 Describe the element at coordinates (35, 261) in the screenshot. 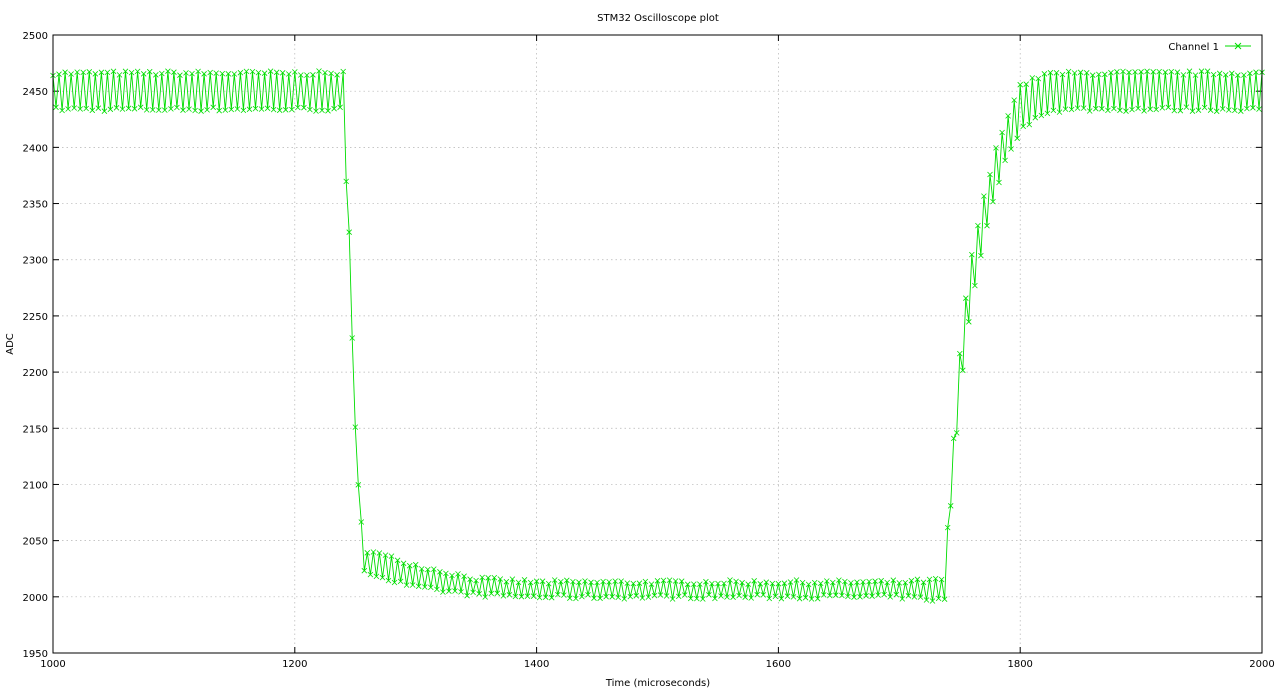

I see `y-tick-label: 2300` at that location.